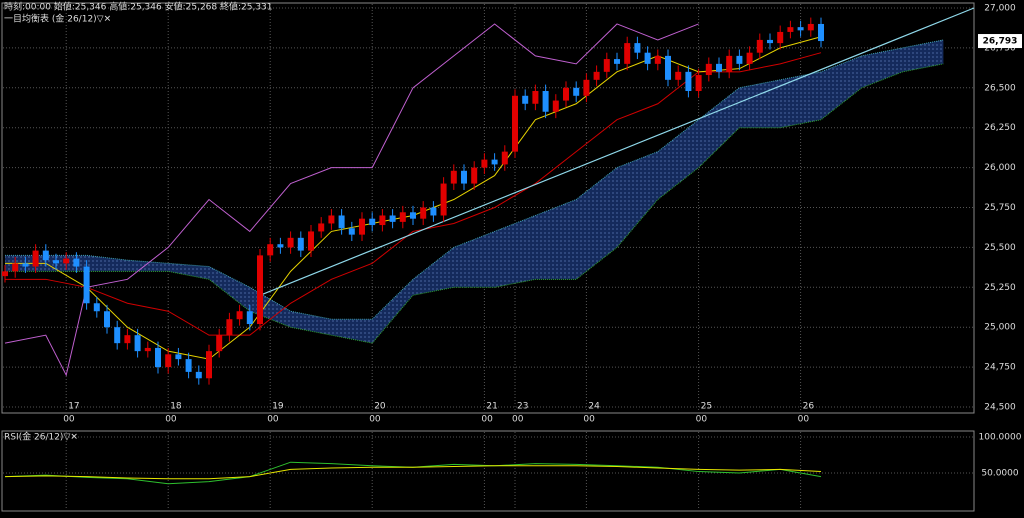  Describe the element at coordinates (706, 407) in the screenshot. I see `x-tick-label: 25` at that location.